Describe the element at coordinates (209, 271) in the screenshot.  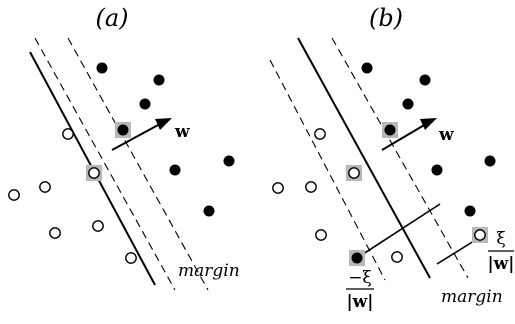
I see `panel-a-margin-label: margin` at that location.